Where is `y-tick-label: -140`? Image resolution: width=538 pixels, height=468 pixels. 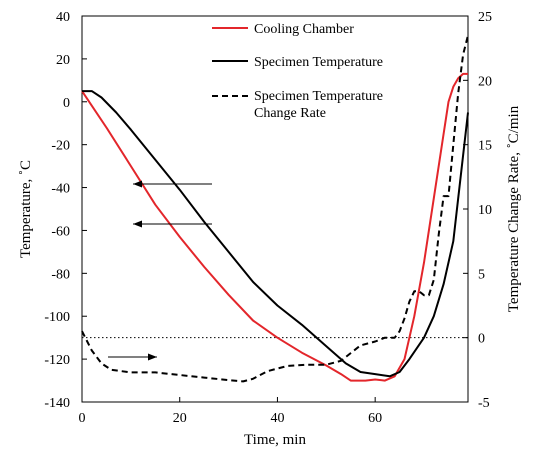
y-tick-label: -140 is located at coordinates (57, 403).